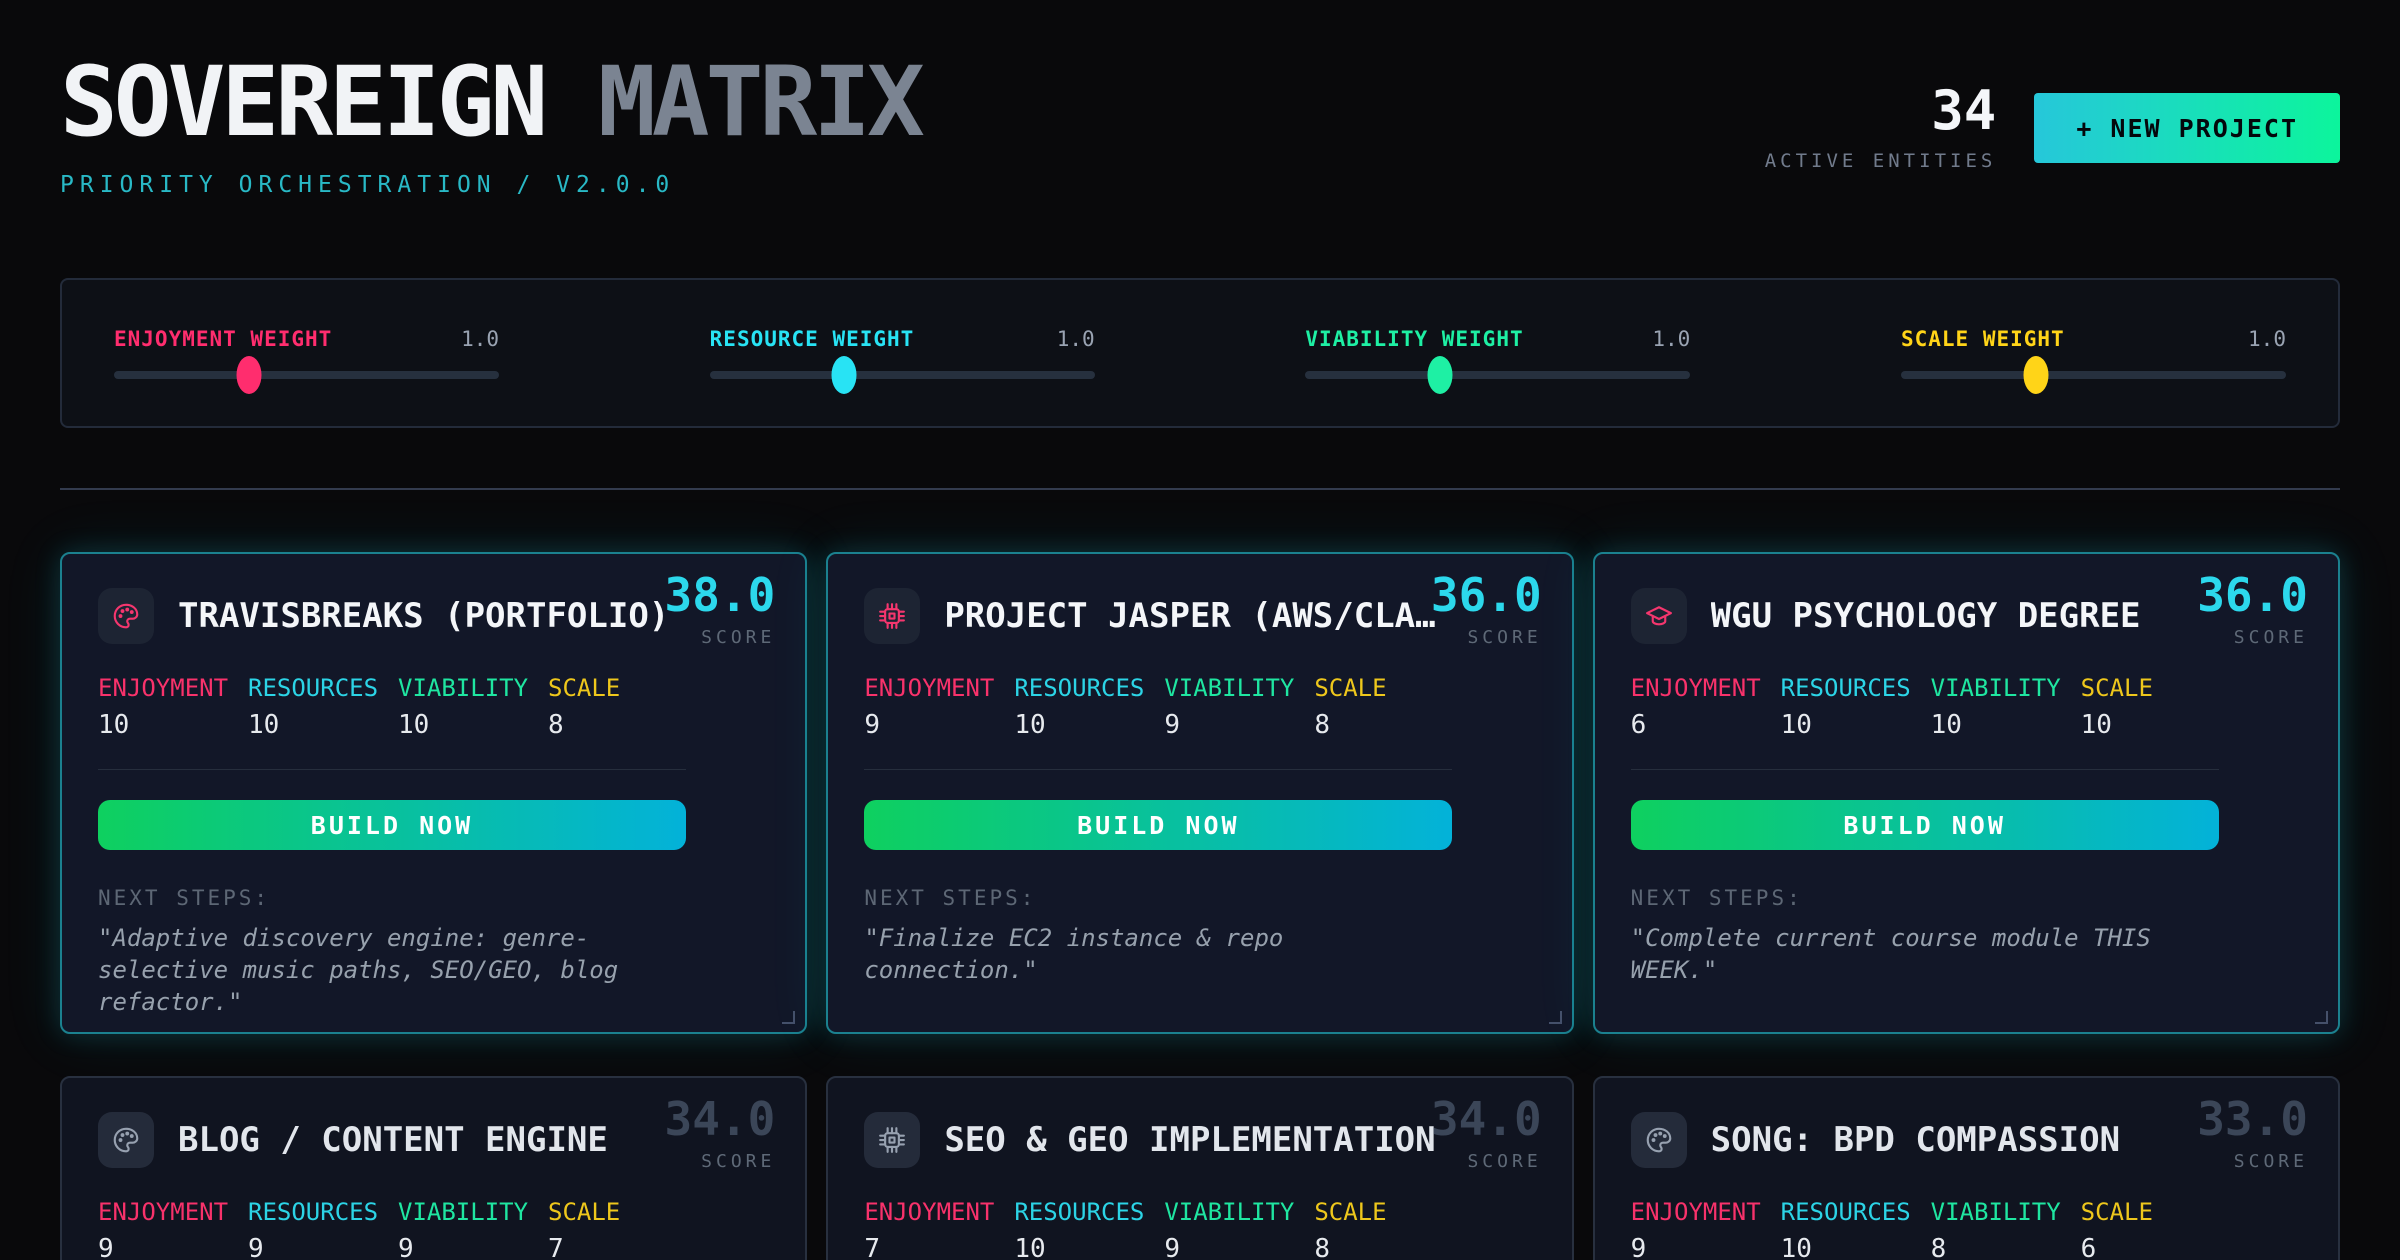 This screenshot has height=1260, width=2400. I want to click on weight-label: RESOURCE WEIGHT, so click(812, 339).